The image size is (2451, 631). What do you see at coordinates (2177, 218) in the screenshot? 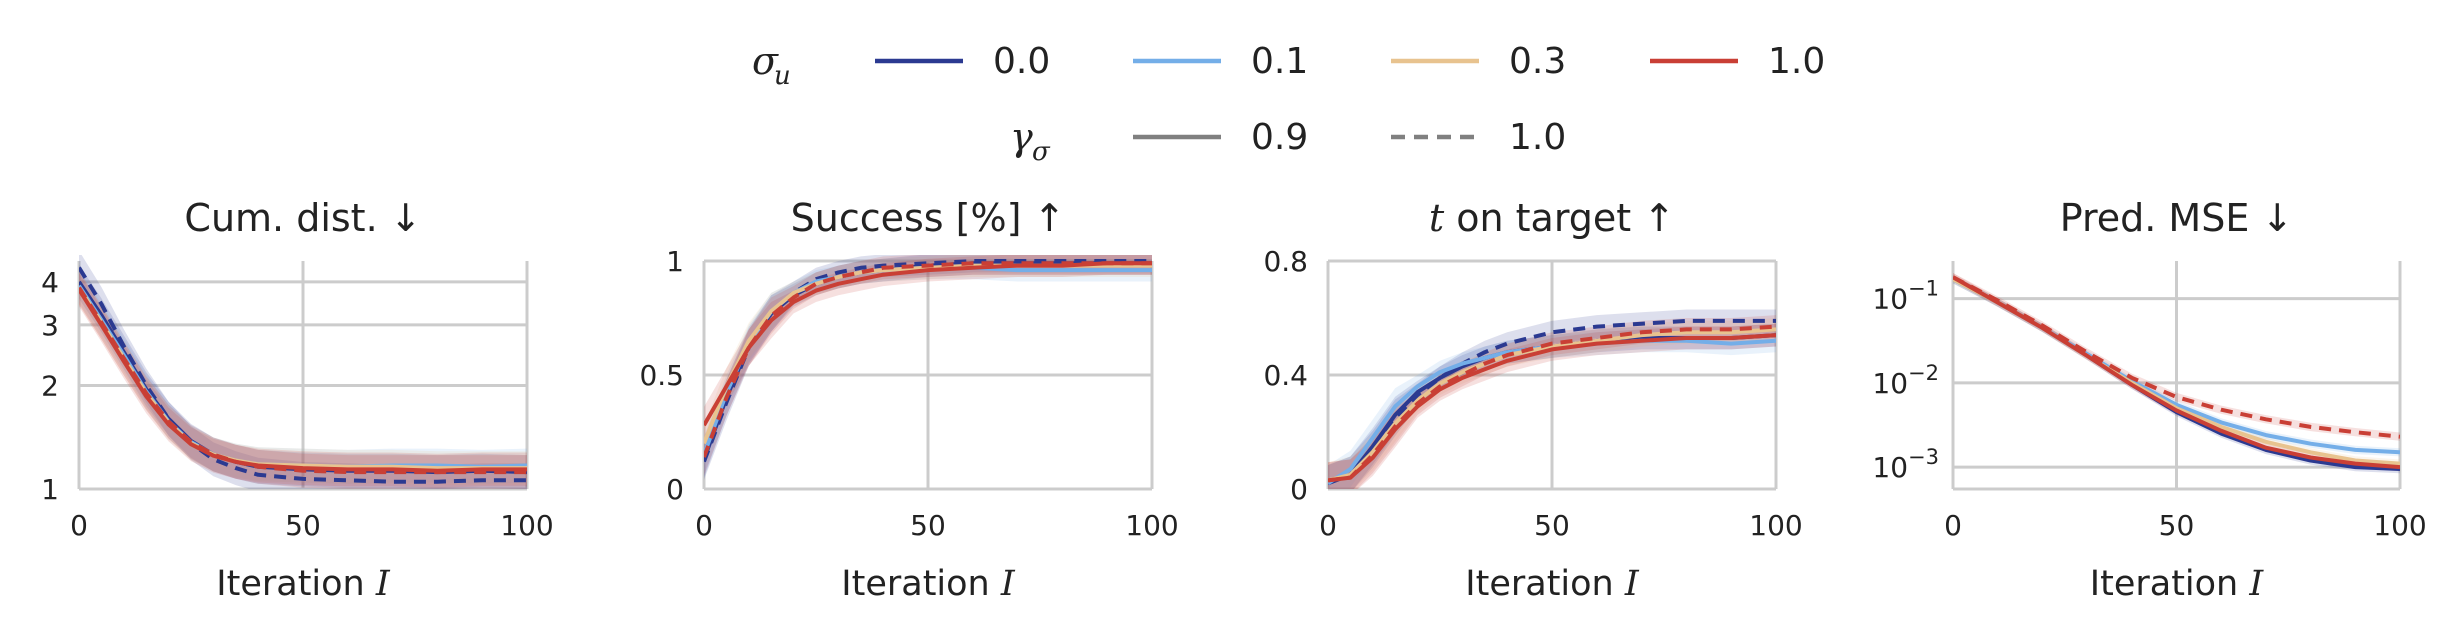
I see `panel-title: Pred. MSE ↓` at bounding box center [2177, 218].